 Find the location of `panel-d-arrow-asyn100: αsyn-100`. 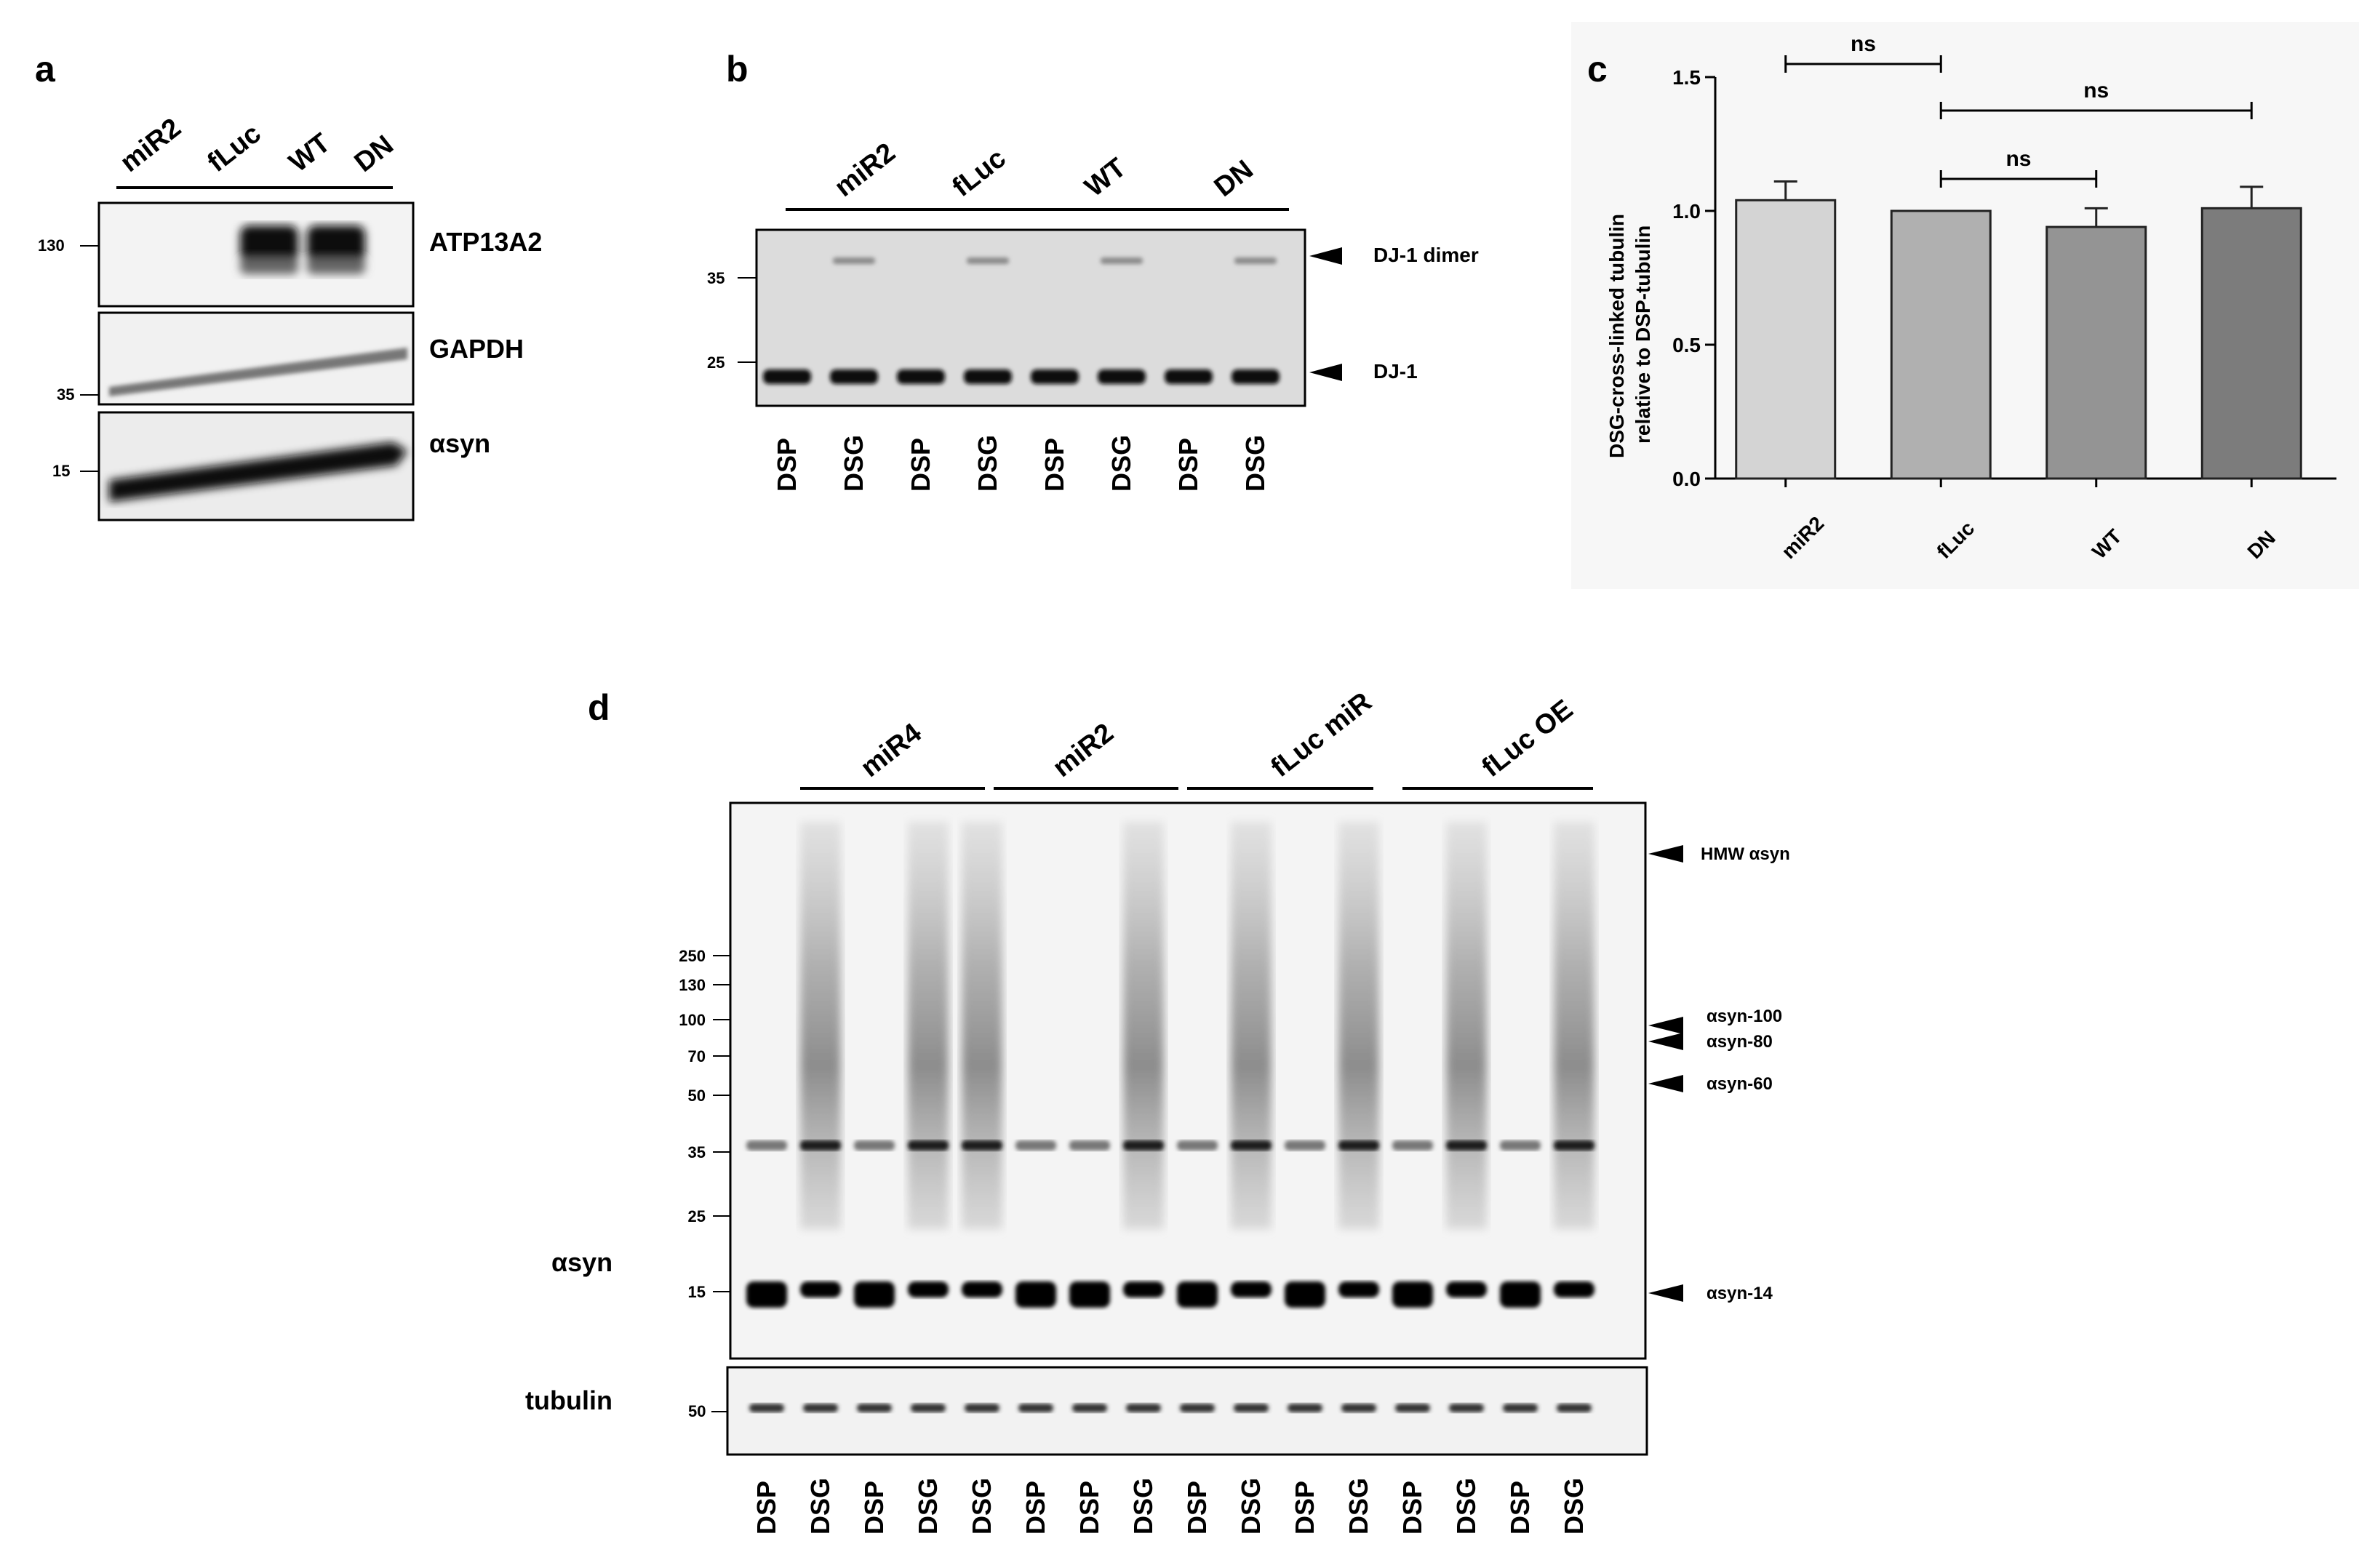

panel-d-arrow-asyn100: αsyn-100 is located at coordinates (1744, 1016).